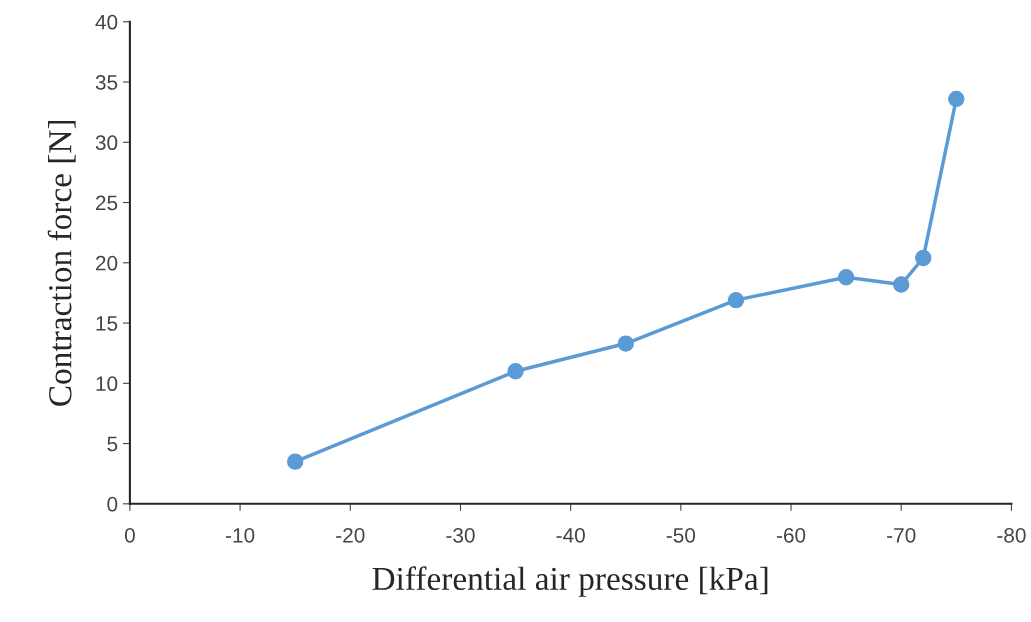 The image size is (1031, 622). What do you see at coordinates (1011, 535) in the screenshot?
I see `x-tick-label: -80` at bounding box center [1011, 535].